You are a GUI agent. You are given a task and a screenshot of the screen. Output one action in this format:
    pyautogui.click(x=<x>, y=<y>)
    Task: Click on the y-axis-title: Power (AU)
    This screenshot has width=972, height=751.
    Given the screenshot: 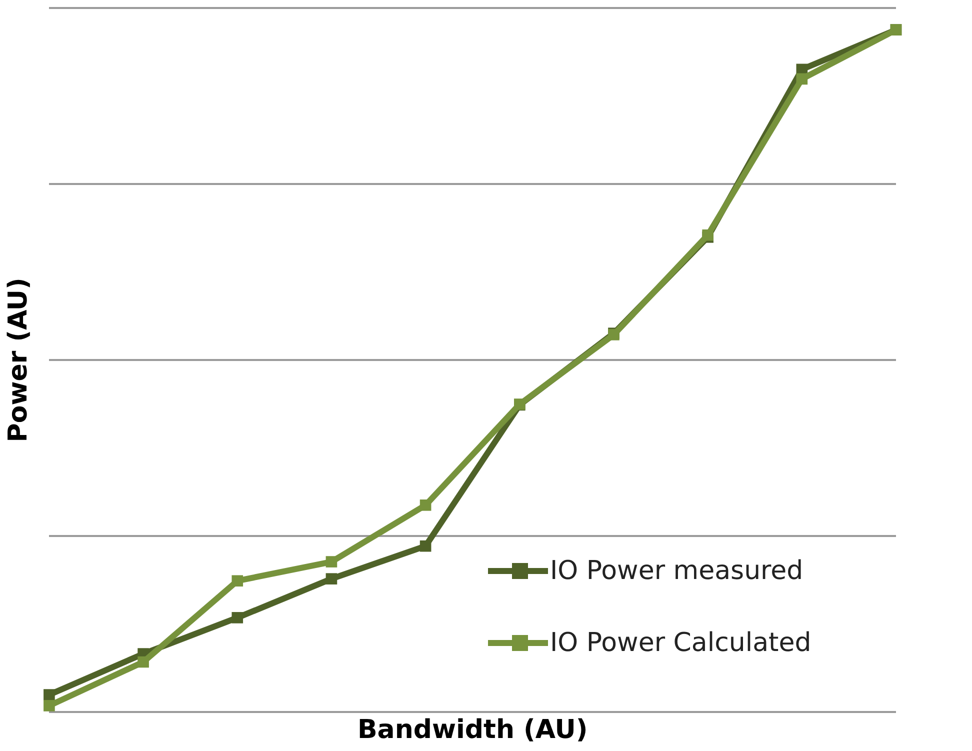 What is the action you would take?
    pyautogui.click(x=18, y=360)
    